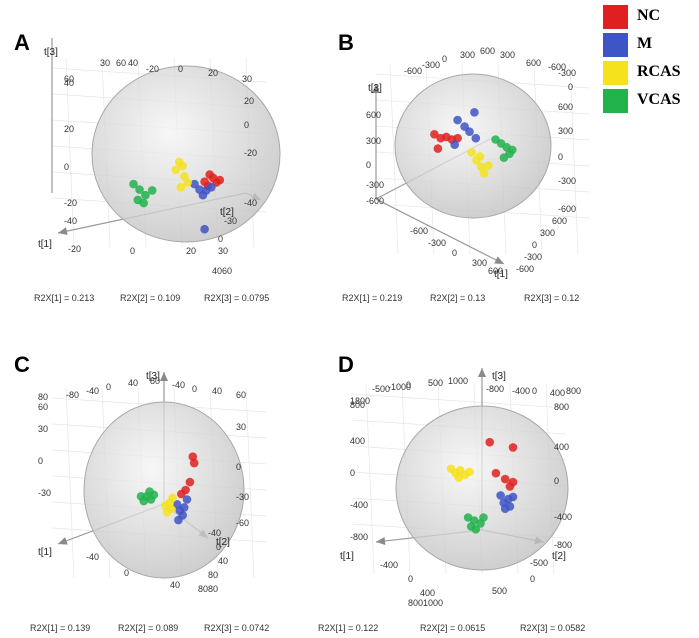 This screenshot has height=638, width=699. What do you see at coordinates (178, 385) in the screenshot?
I see `top-tick: -40` at bounding box center [178, 385].